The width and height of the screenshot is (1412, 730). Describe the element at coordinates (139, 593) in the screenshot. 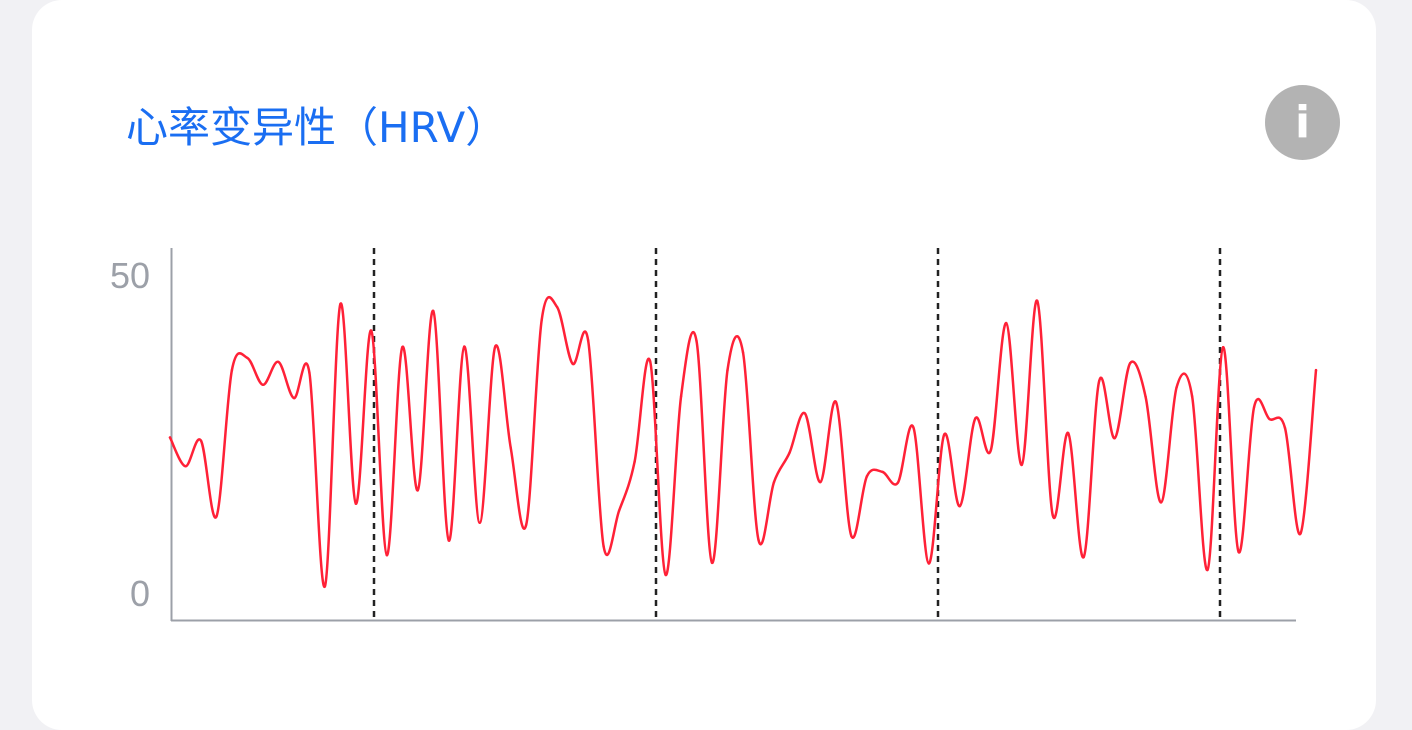

I see `y-tick-label: 0` at that location.